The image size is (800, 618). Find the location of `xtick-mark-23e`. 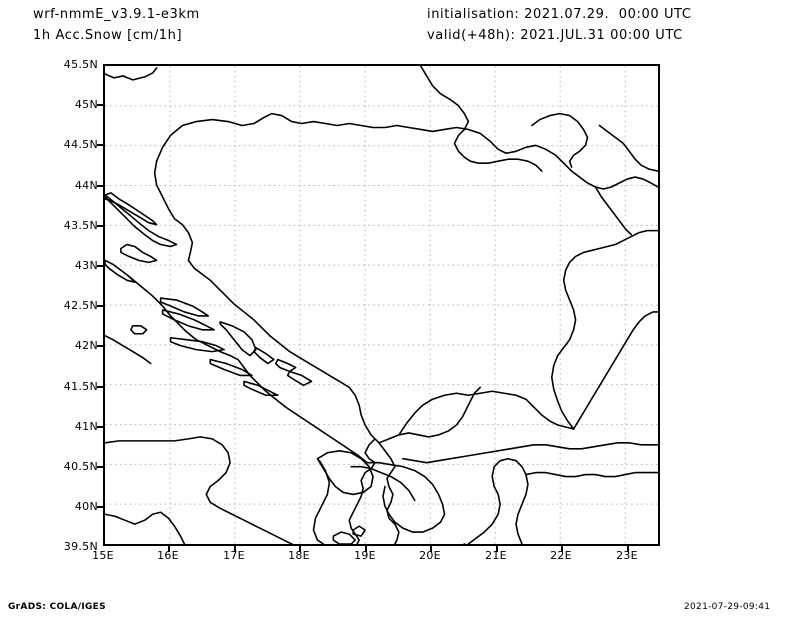

xtick-mark-23e is located at coordinates (628, 549).